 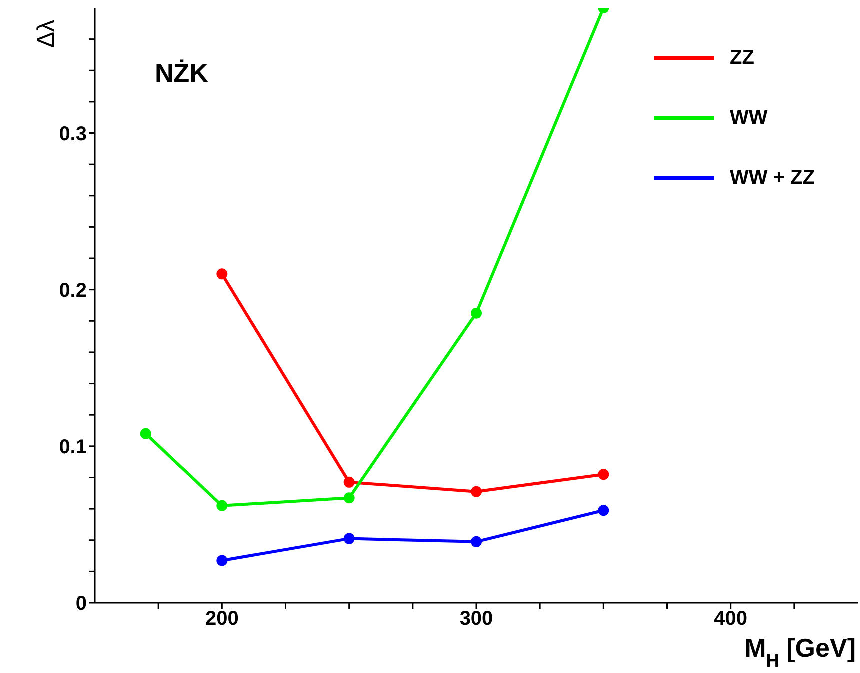 What do you see at coordinates (743, 58) in the screenshot?
I see `legend-label: ZZ` at bounding box center [743, 58].